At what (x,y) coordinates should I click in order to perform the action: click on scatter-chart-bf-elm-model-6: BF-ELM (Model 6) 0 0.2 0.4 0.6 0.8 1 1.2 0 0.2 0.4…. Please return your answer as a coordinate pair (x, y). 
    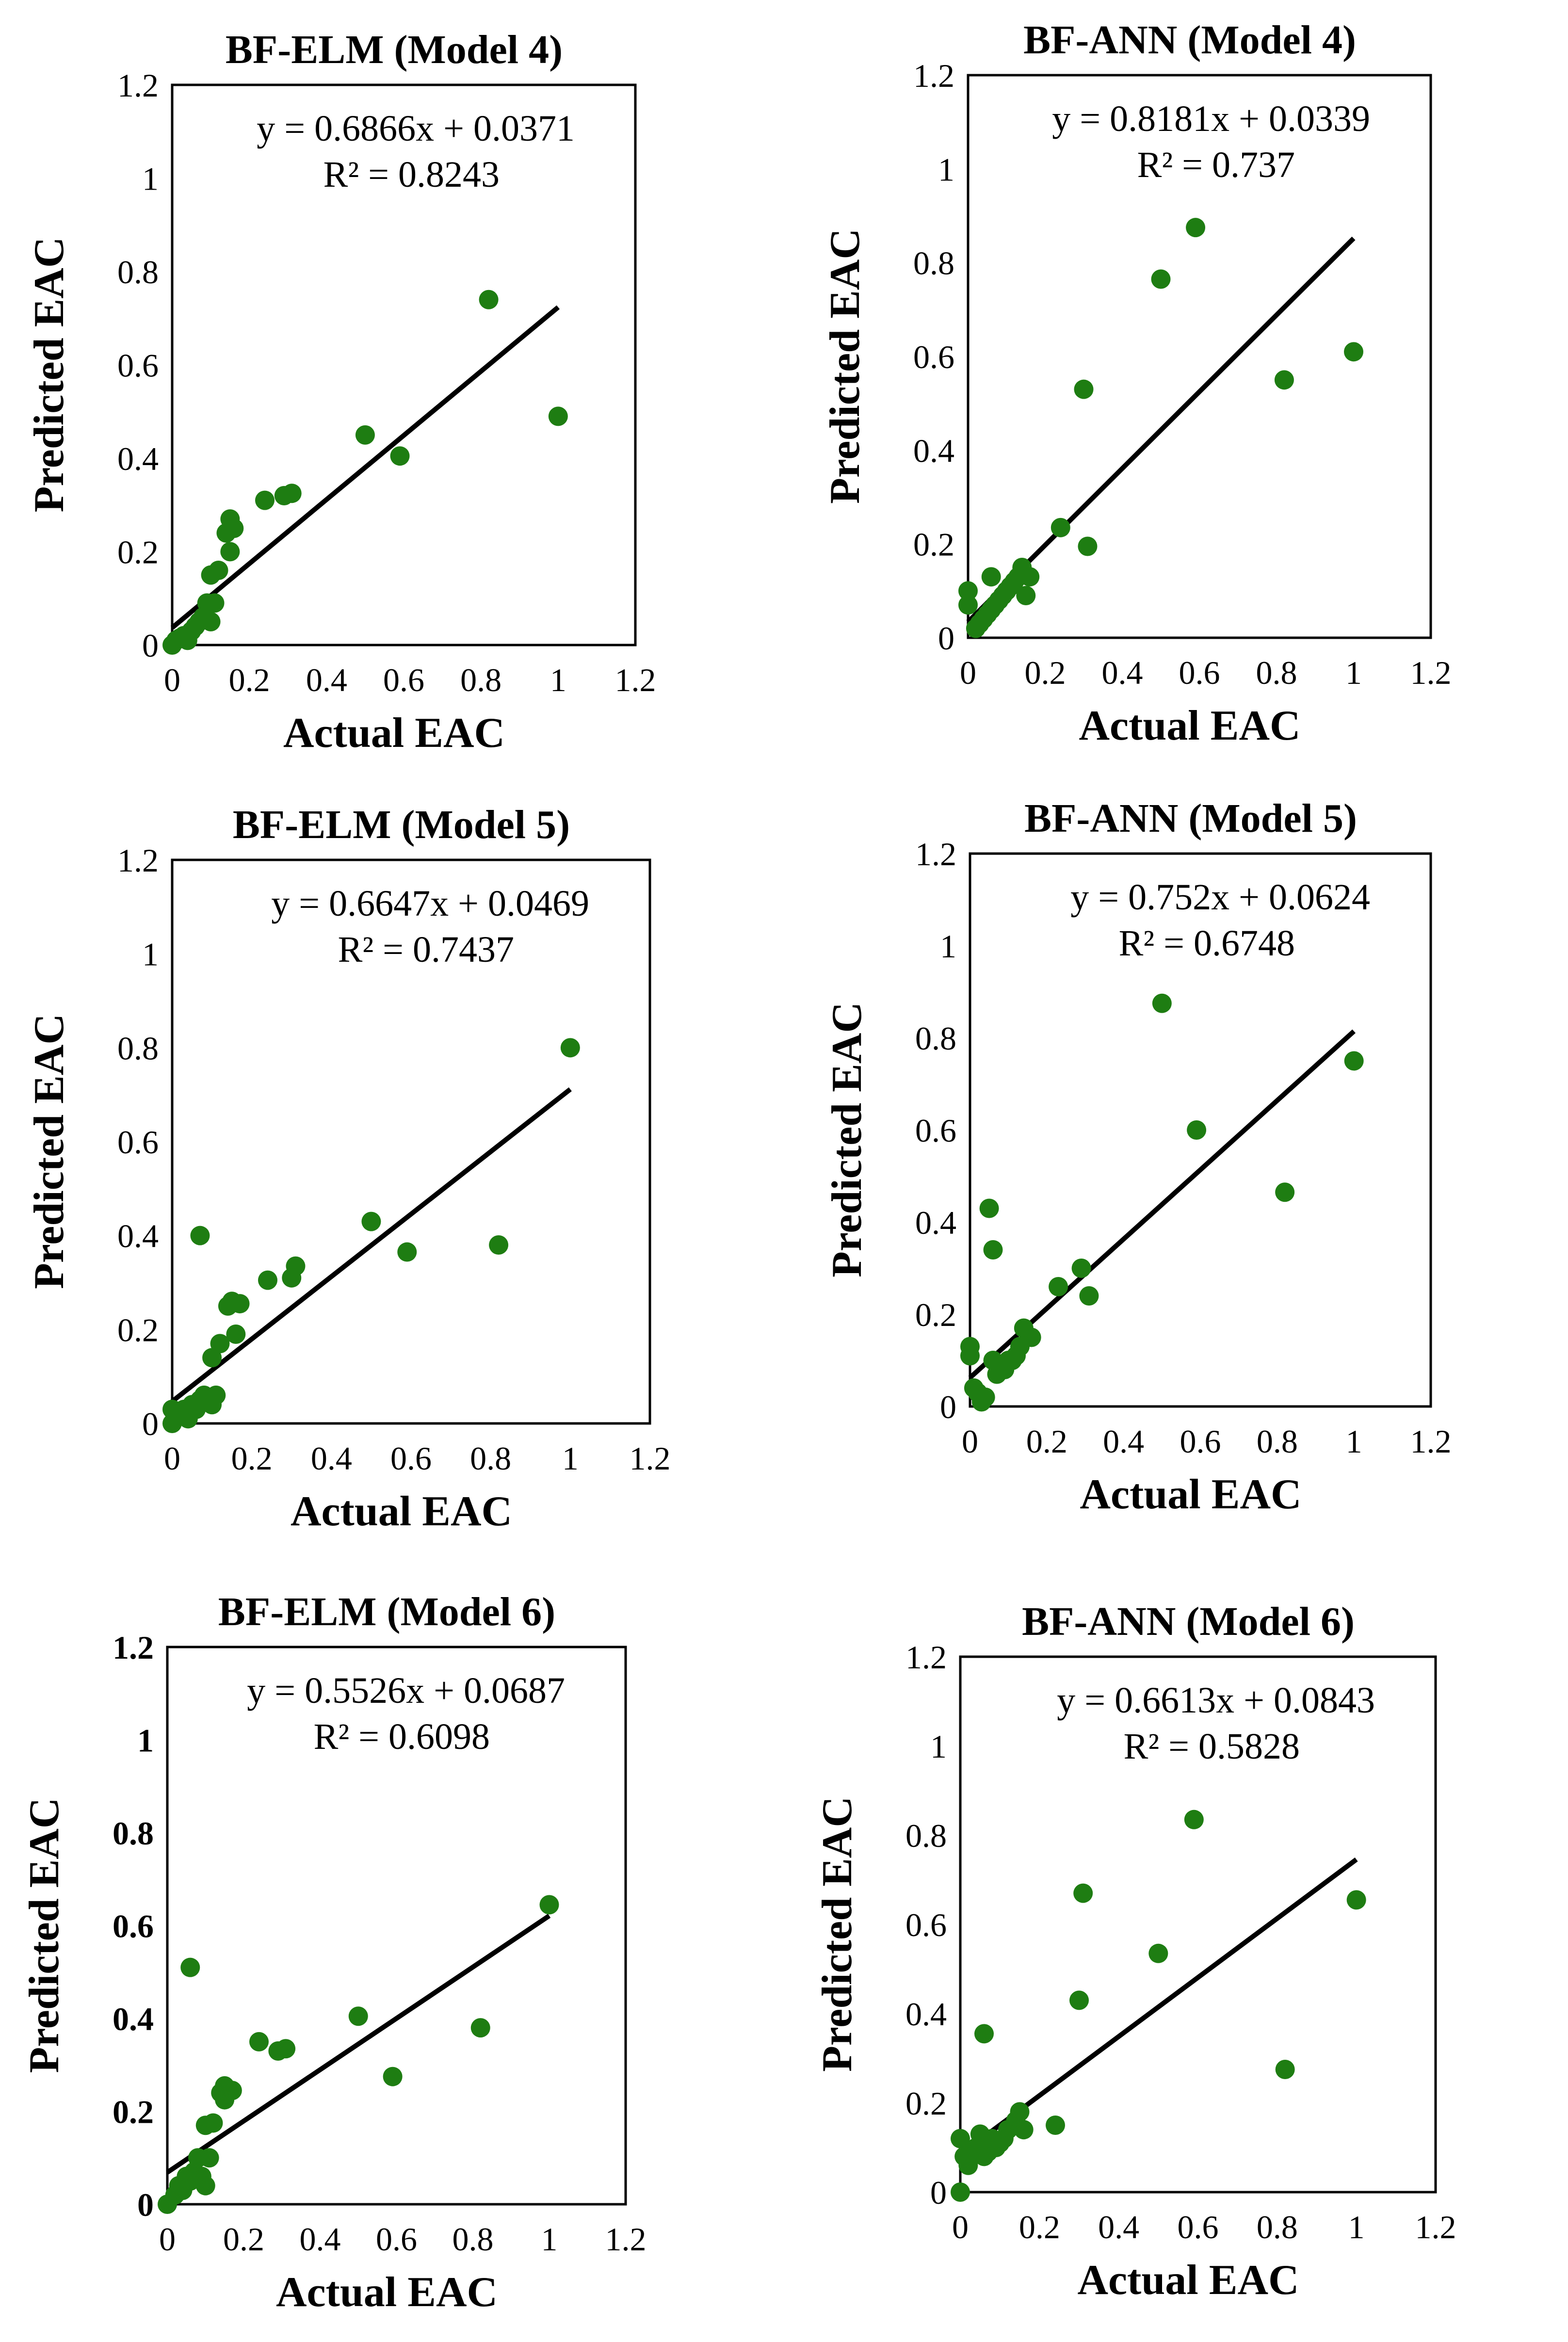
    Looking at the image, I should click on (334, 1953).